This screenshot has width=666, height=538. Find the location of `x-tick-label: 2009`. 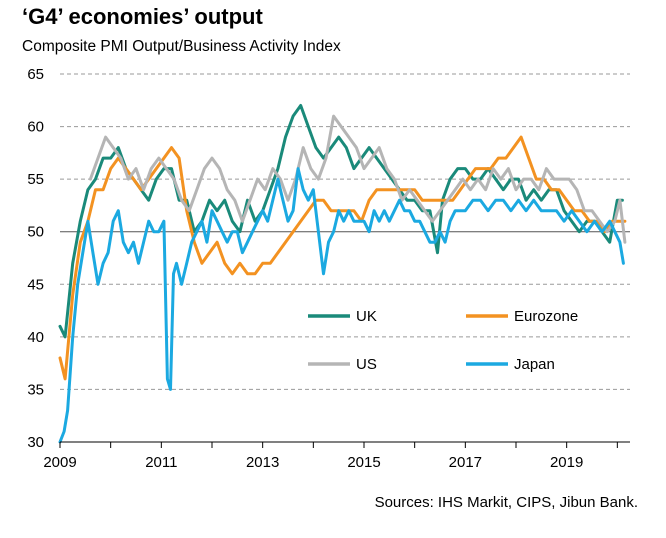

x-tick-label: 2009 is located at coordinates (59, 462).